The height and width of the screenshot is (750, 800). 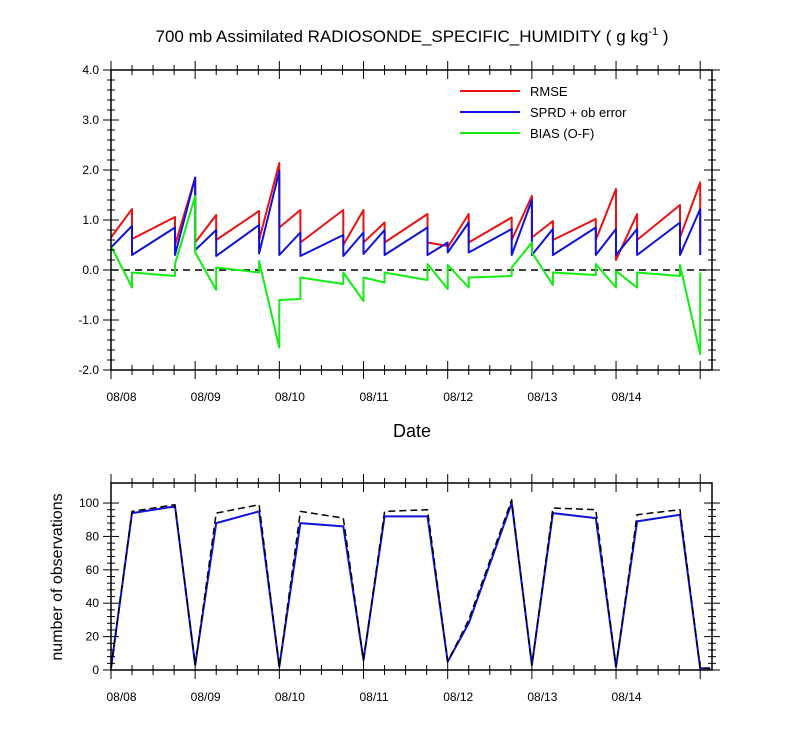 What do you see at coordinates (412, 431) in the screenshot?
I see `x-axis-label: Date` at bounding box center [412, 431].